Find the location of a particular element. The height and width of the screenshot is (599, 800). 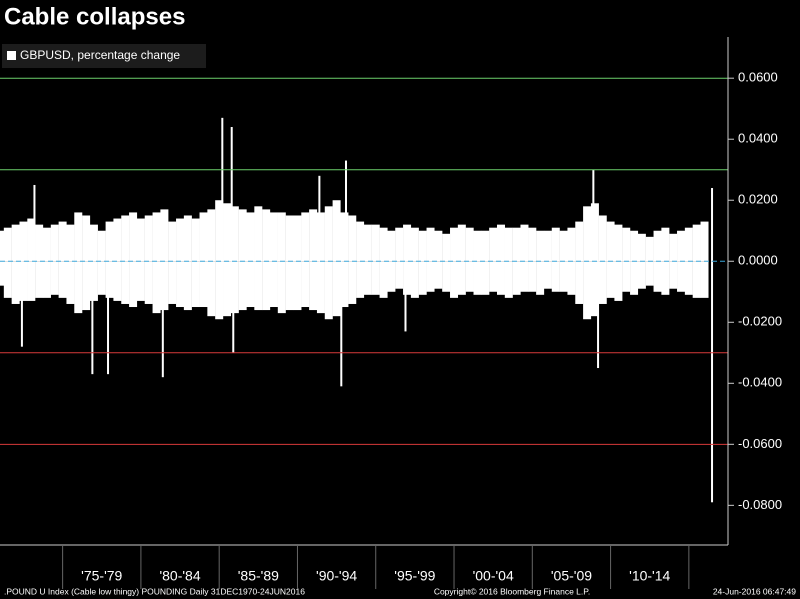

x-tick-label: '75-'79 is located at coordinates (101, 576).